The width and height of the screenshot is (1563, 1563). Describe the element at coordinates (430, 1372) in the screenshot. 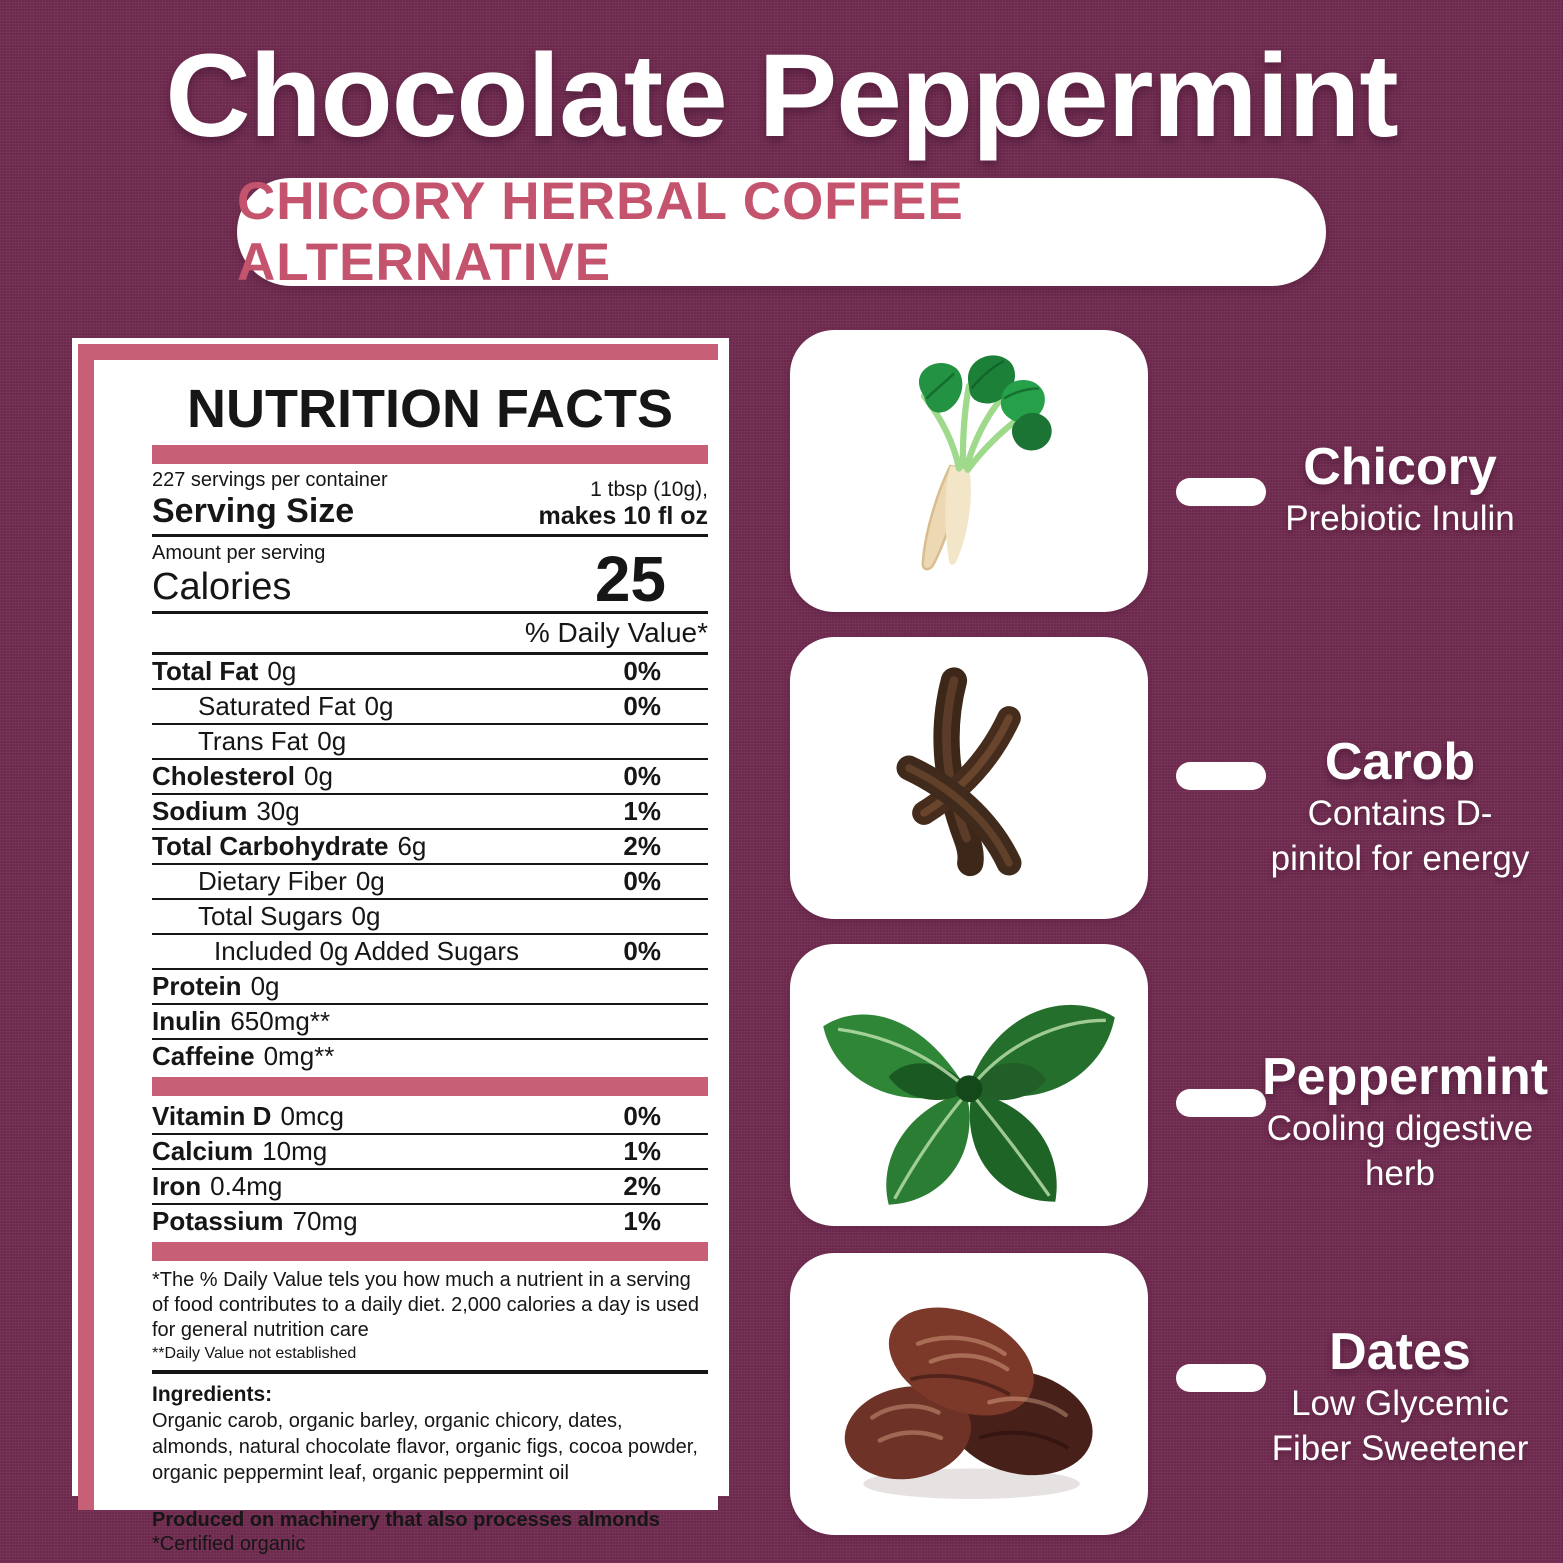

I see `ingredients-divider` at that location.